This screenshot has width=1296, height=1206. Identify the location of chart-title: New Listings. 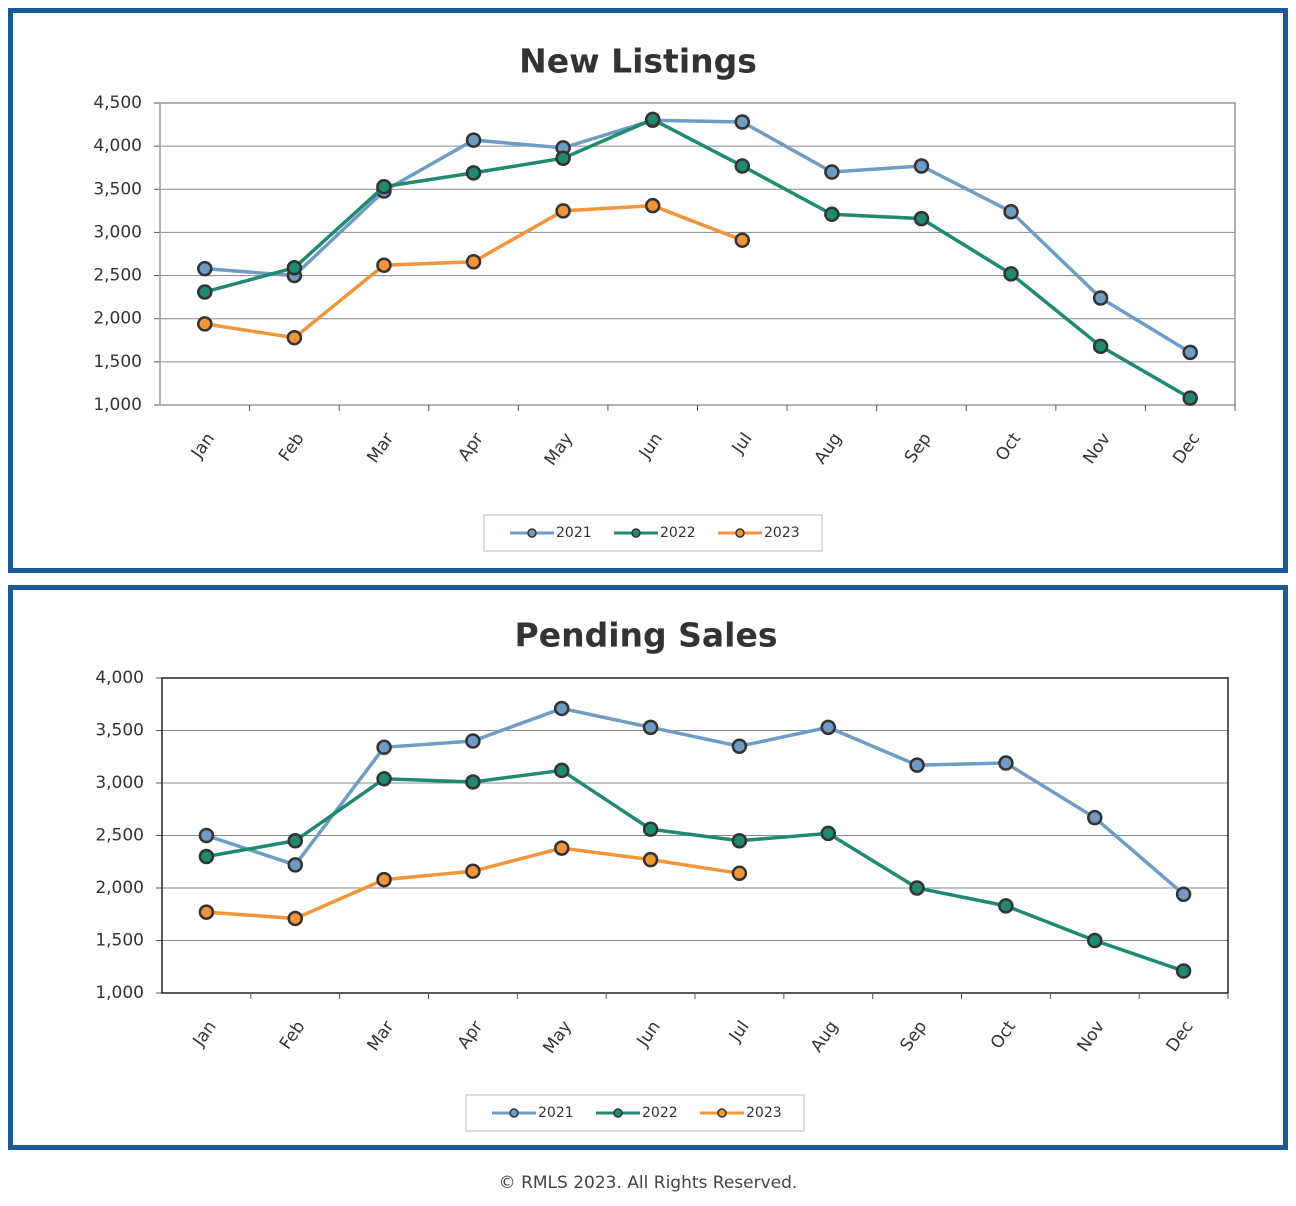
(638, 61).